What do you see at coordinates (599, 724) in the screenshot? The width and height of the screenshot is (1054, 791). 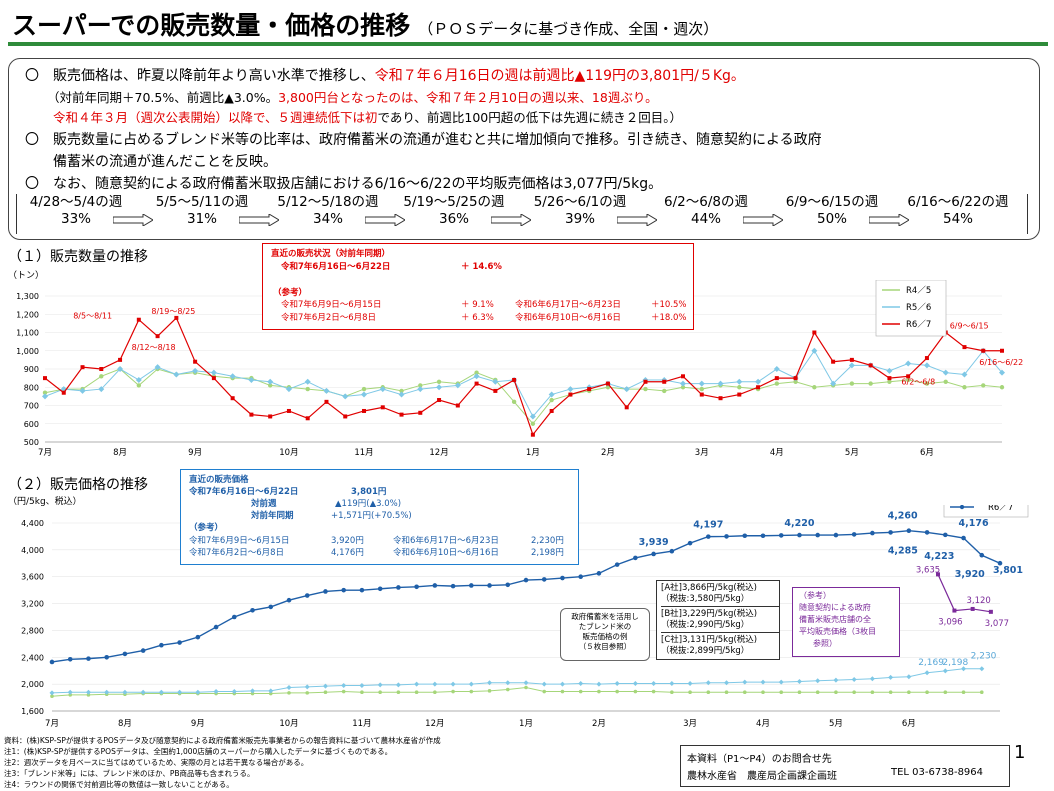 I see `x-tick-label: 2月` at bounding box center [599, 724].